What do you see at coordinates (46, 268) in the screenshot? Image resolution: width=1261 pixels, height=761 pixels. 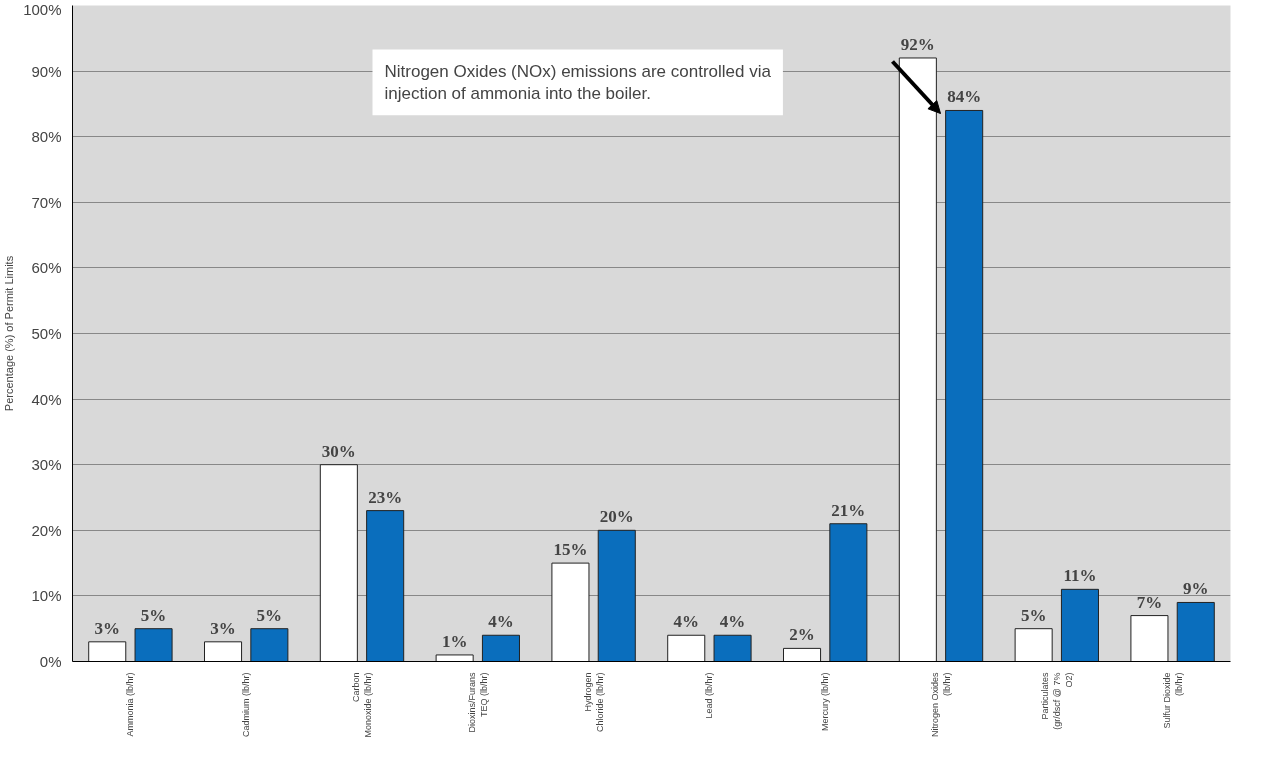 I see `y-tick-label: 60%` at bounding box center [46, 268].